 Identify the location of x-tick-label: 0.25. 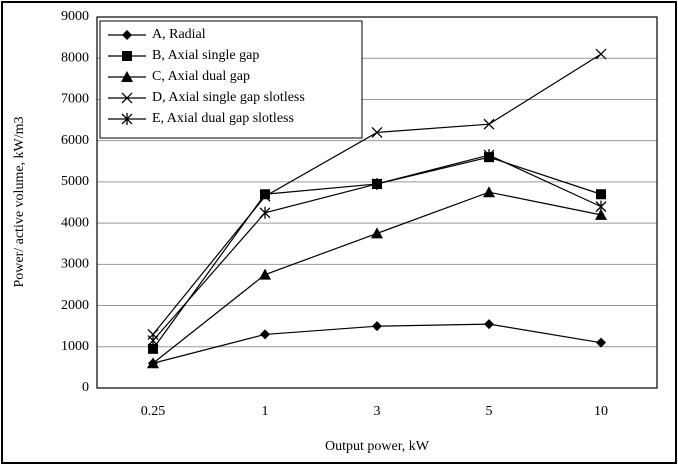
(153, 411).